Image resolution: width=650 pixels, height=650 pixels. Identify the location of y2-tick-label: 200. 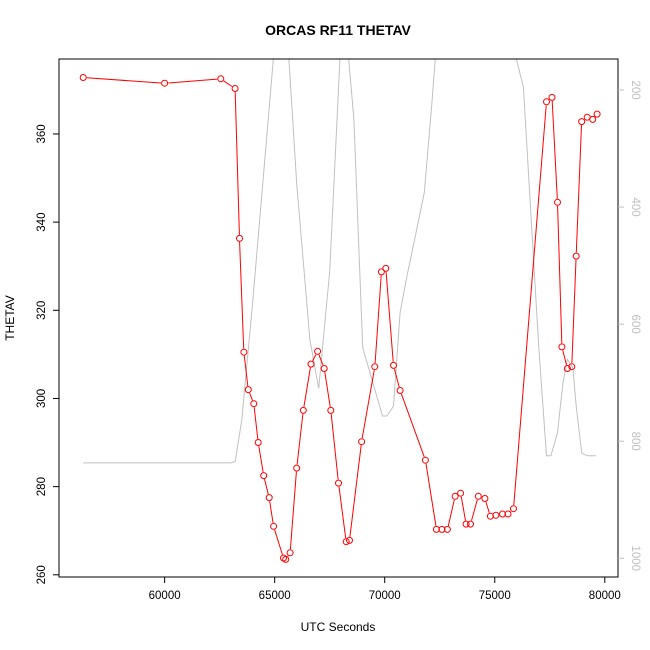
(635, 89).